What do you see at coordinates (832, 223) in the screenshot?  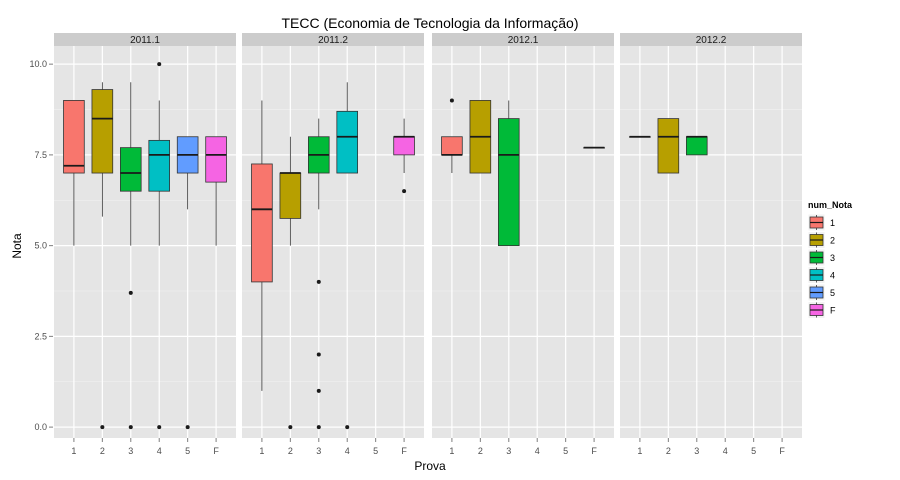 I see `legend-label: 1` at bounding box center [832, 223].